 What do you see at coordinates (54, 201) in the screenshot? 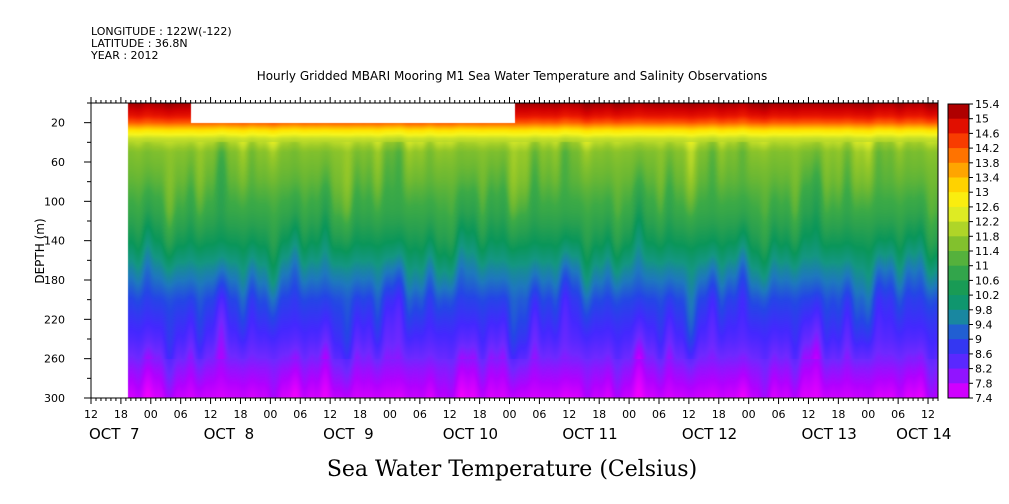
I see `y-tick-label: 100` at bounding box center [54, 201].